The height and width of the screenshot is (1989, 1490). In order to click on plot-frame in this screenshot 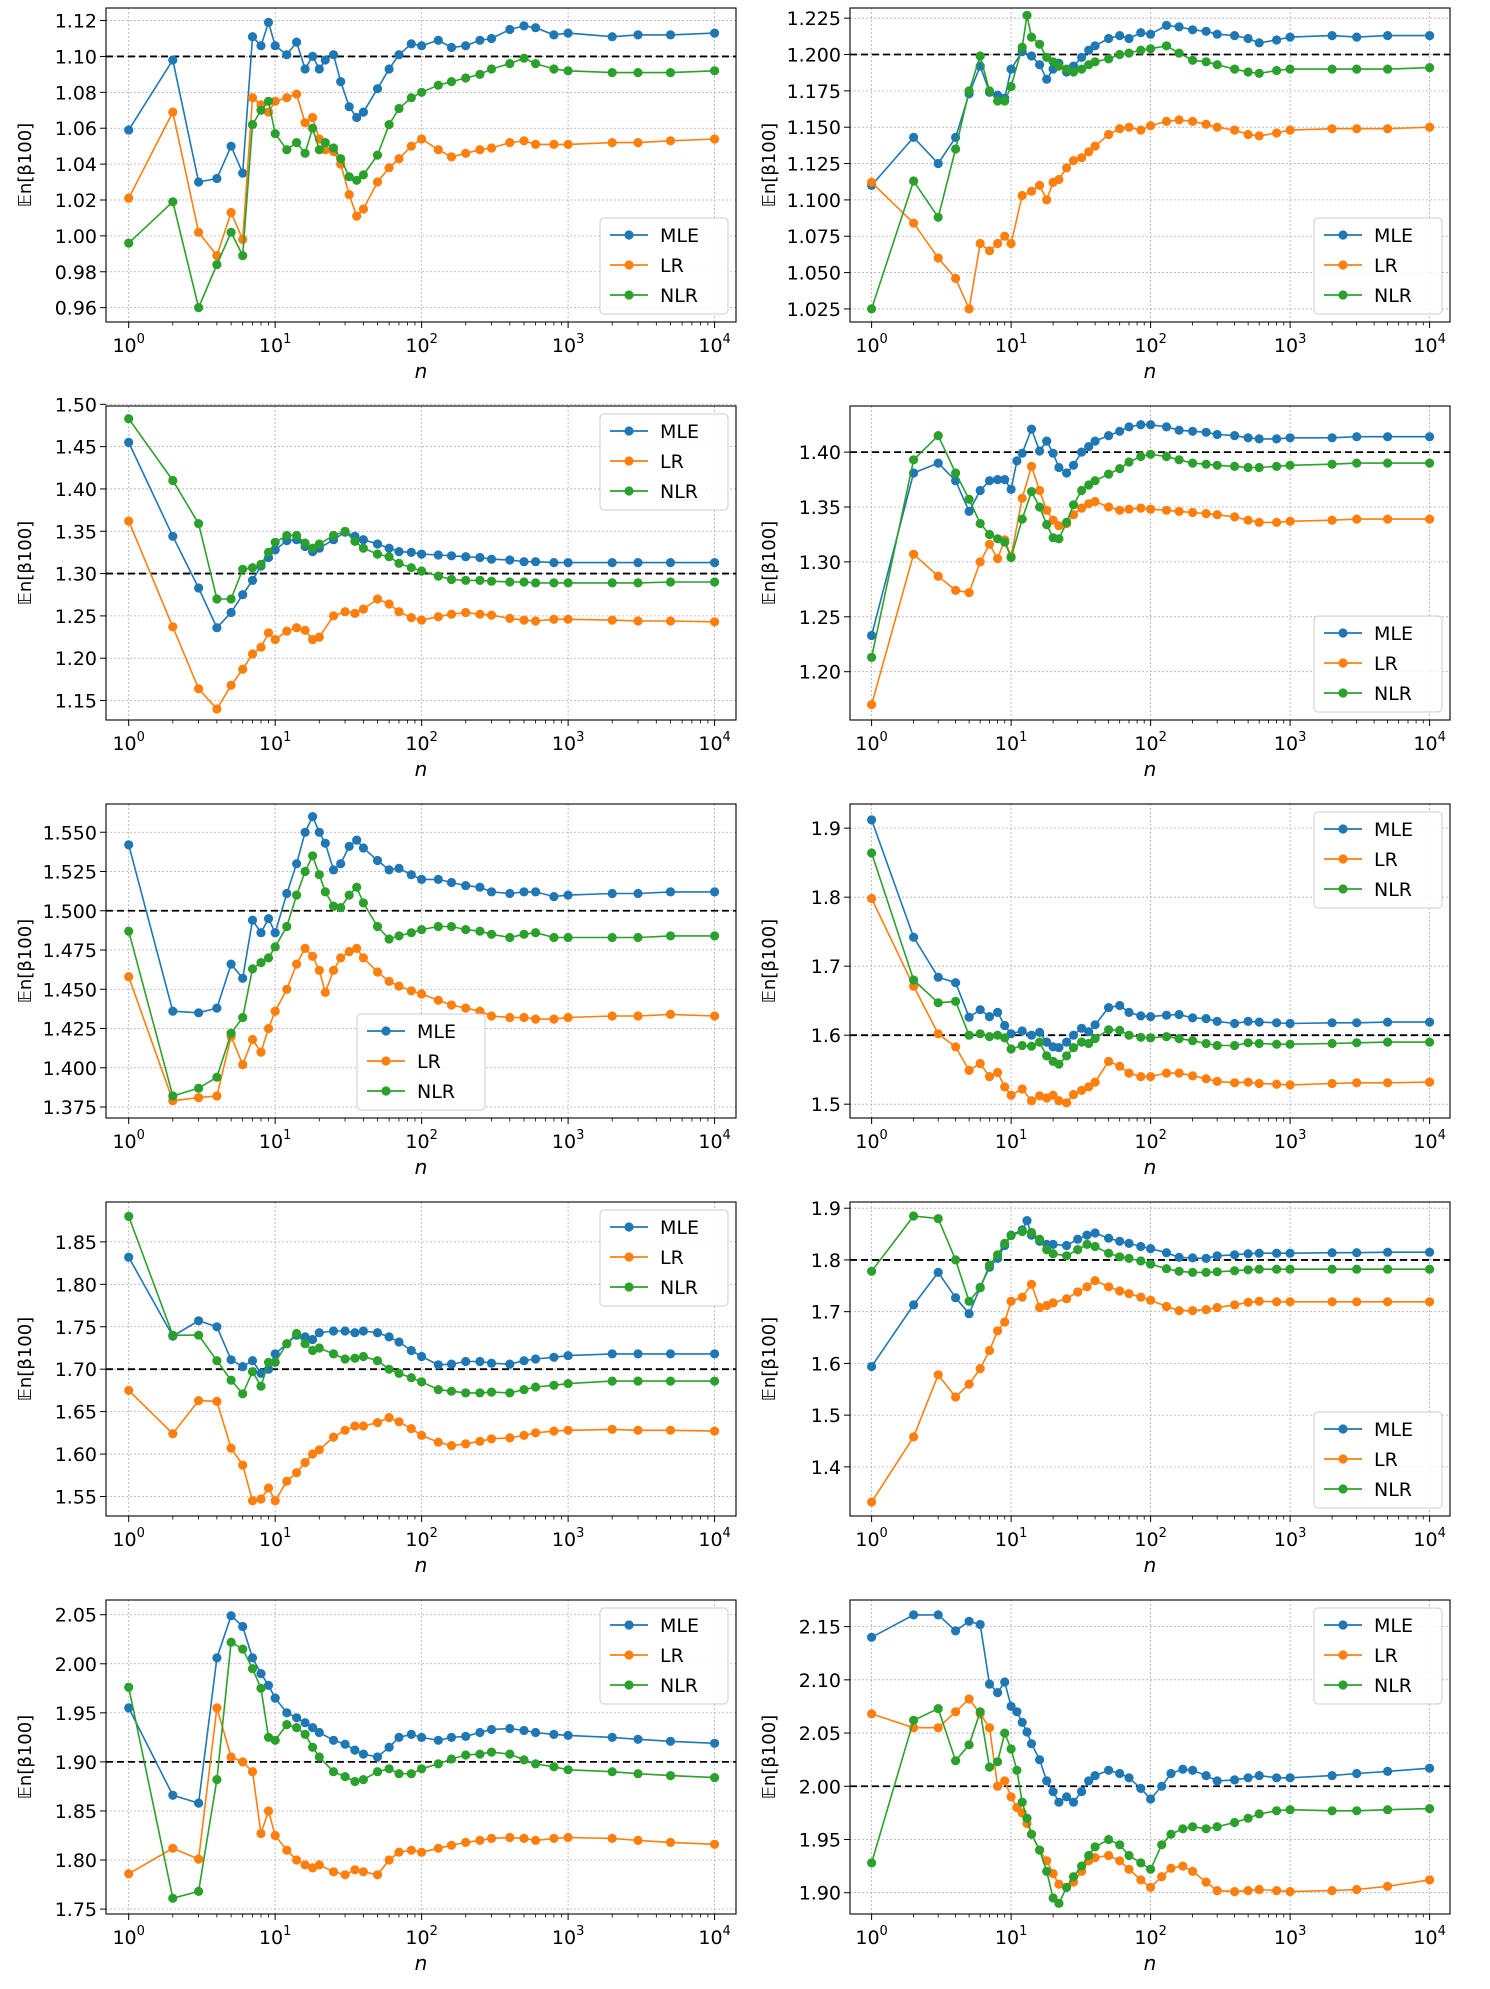, I will do `click(421, 563)`.